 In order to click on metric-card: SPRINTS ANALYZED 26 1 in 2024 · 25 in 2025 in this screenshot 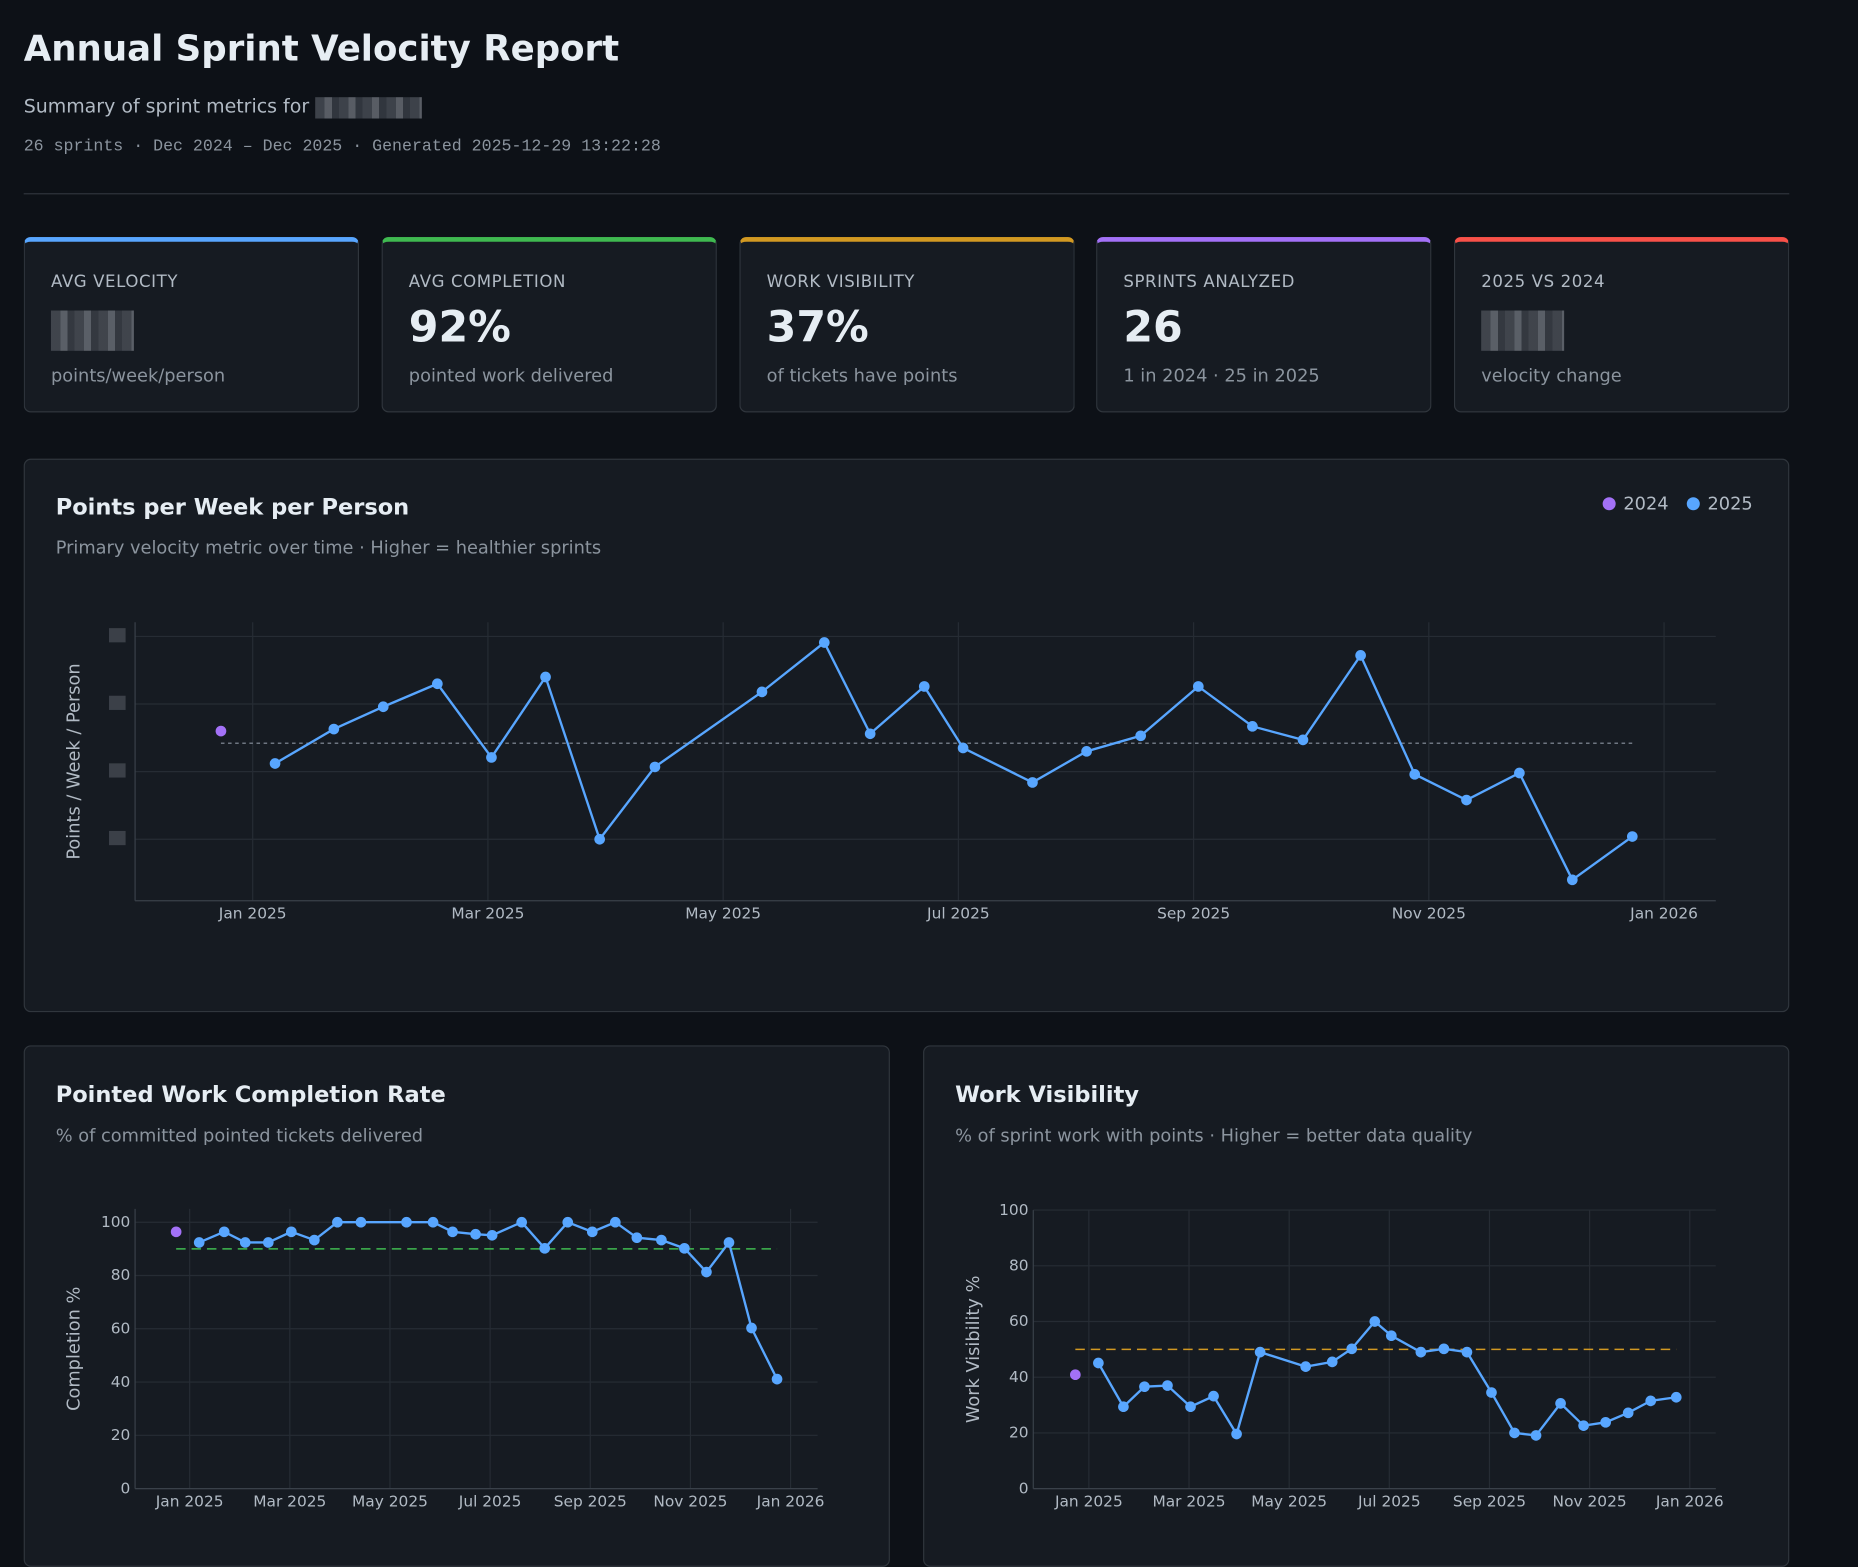, I will do `click(1264, 325)`.